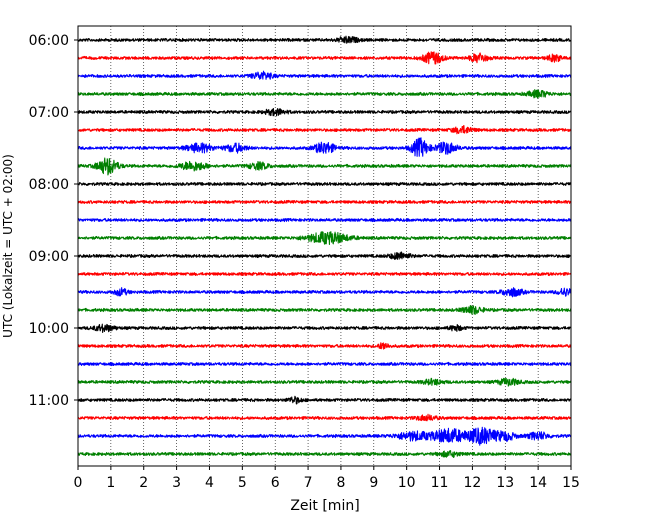 The height and width of the screenshot is (520, 650). I want to click on x-tick-label: 10, so click(407, 483).